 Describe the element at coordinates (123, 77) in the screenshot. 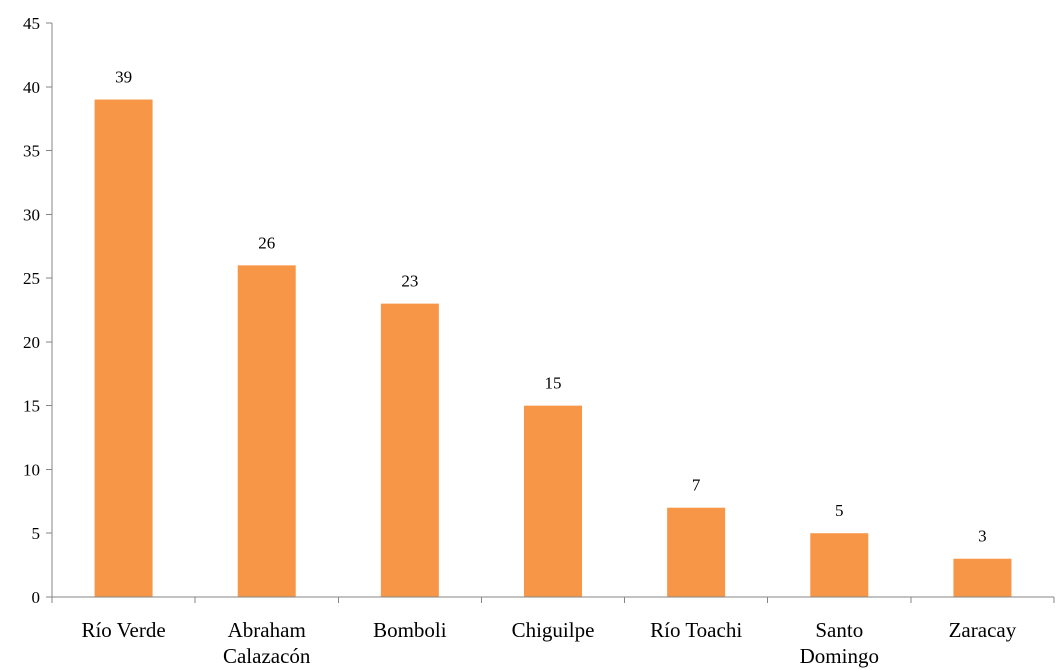

I see `data-label: 39` at that location.